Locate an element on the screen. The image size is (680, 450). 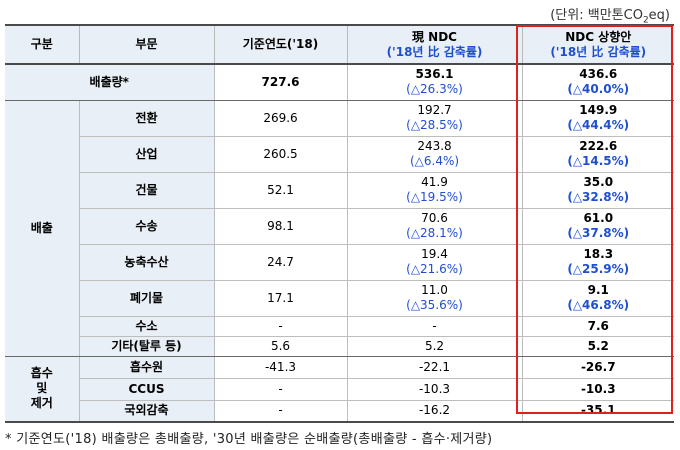
total-row: 배출량* 727.6 536.1 (△26.3%) 436.6 (△40.0%) is located at coordinates (339, 82).